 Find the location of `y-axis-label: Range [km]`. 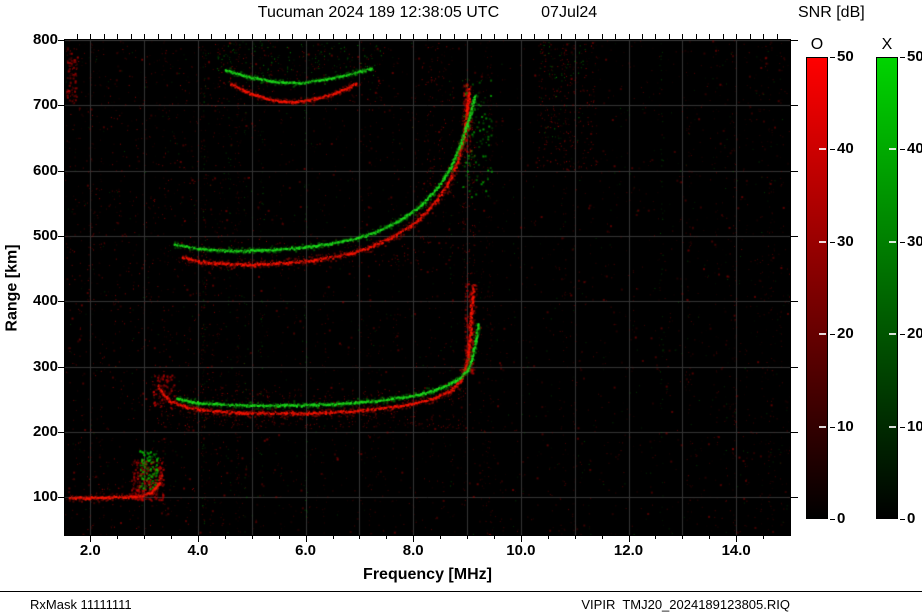

y-axis-label: Range [km] is located at coordinates (12, 287).